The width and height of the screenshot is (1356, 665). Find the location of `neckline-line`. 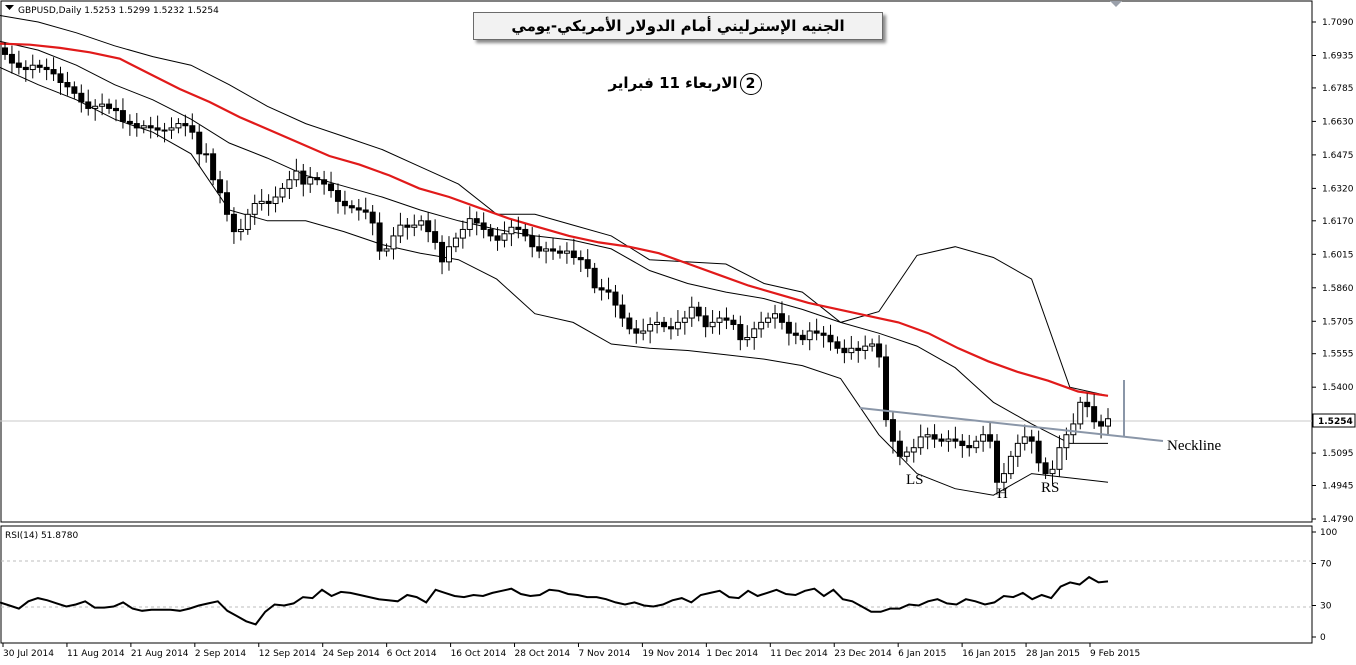

neckline-line is located at coordinates (1011, 424).